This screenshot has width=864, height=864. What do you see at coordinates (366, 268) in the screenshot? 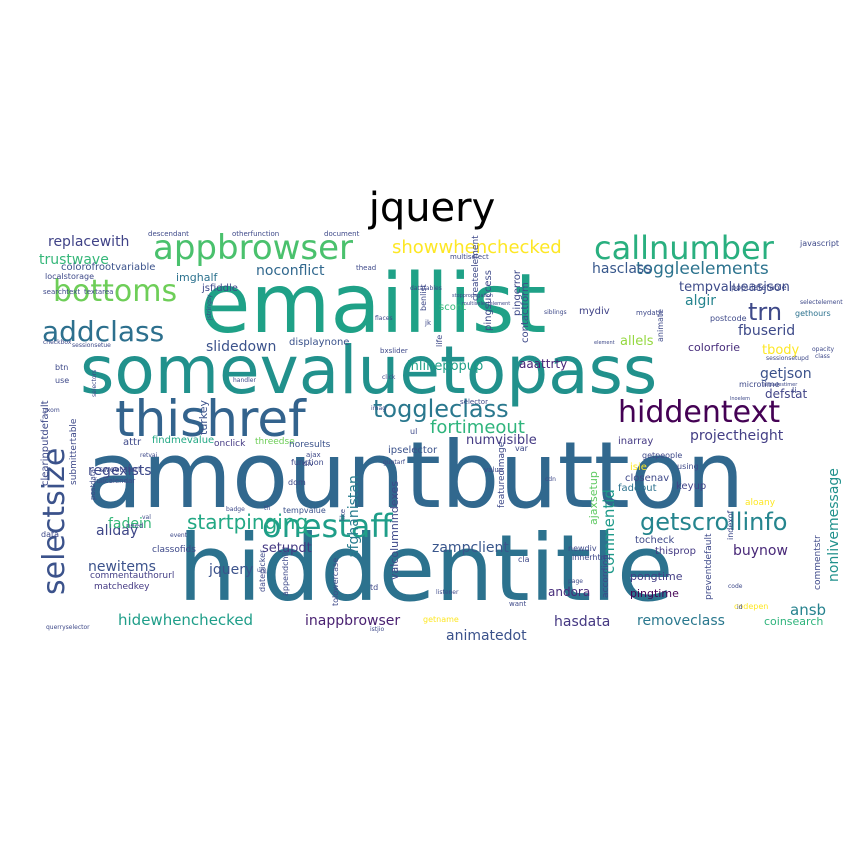
I see `cloud-word: thead` at bounding box center [366, 268].